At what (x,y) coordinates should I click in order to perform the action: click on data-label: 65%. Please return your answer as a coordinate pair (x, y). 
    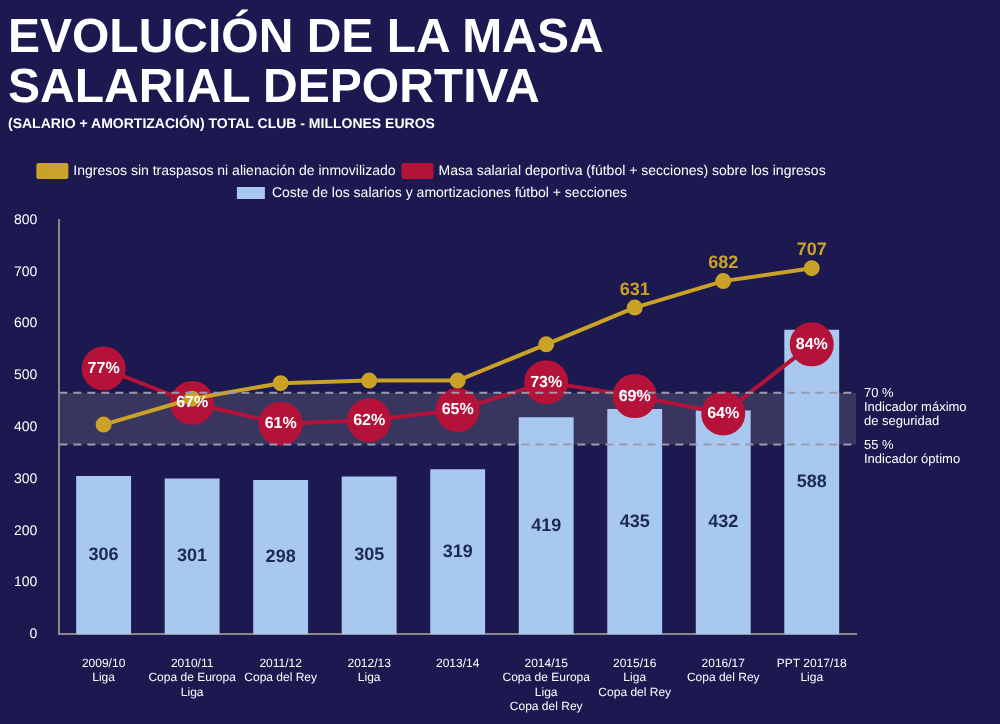
    Looking at the image, I should click on (457, 409).